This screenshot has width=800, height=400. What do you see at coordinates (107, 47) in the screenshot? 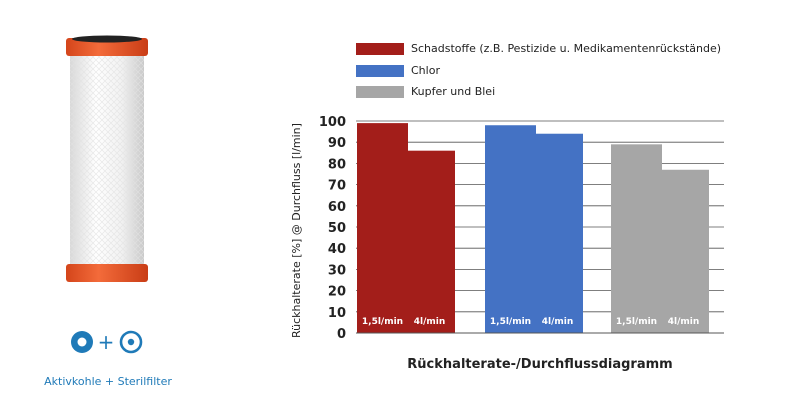
I see `top-cap` at bounding box center [107, 47].